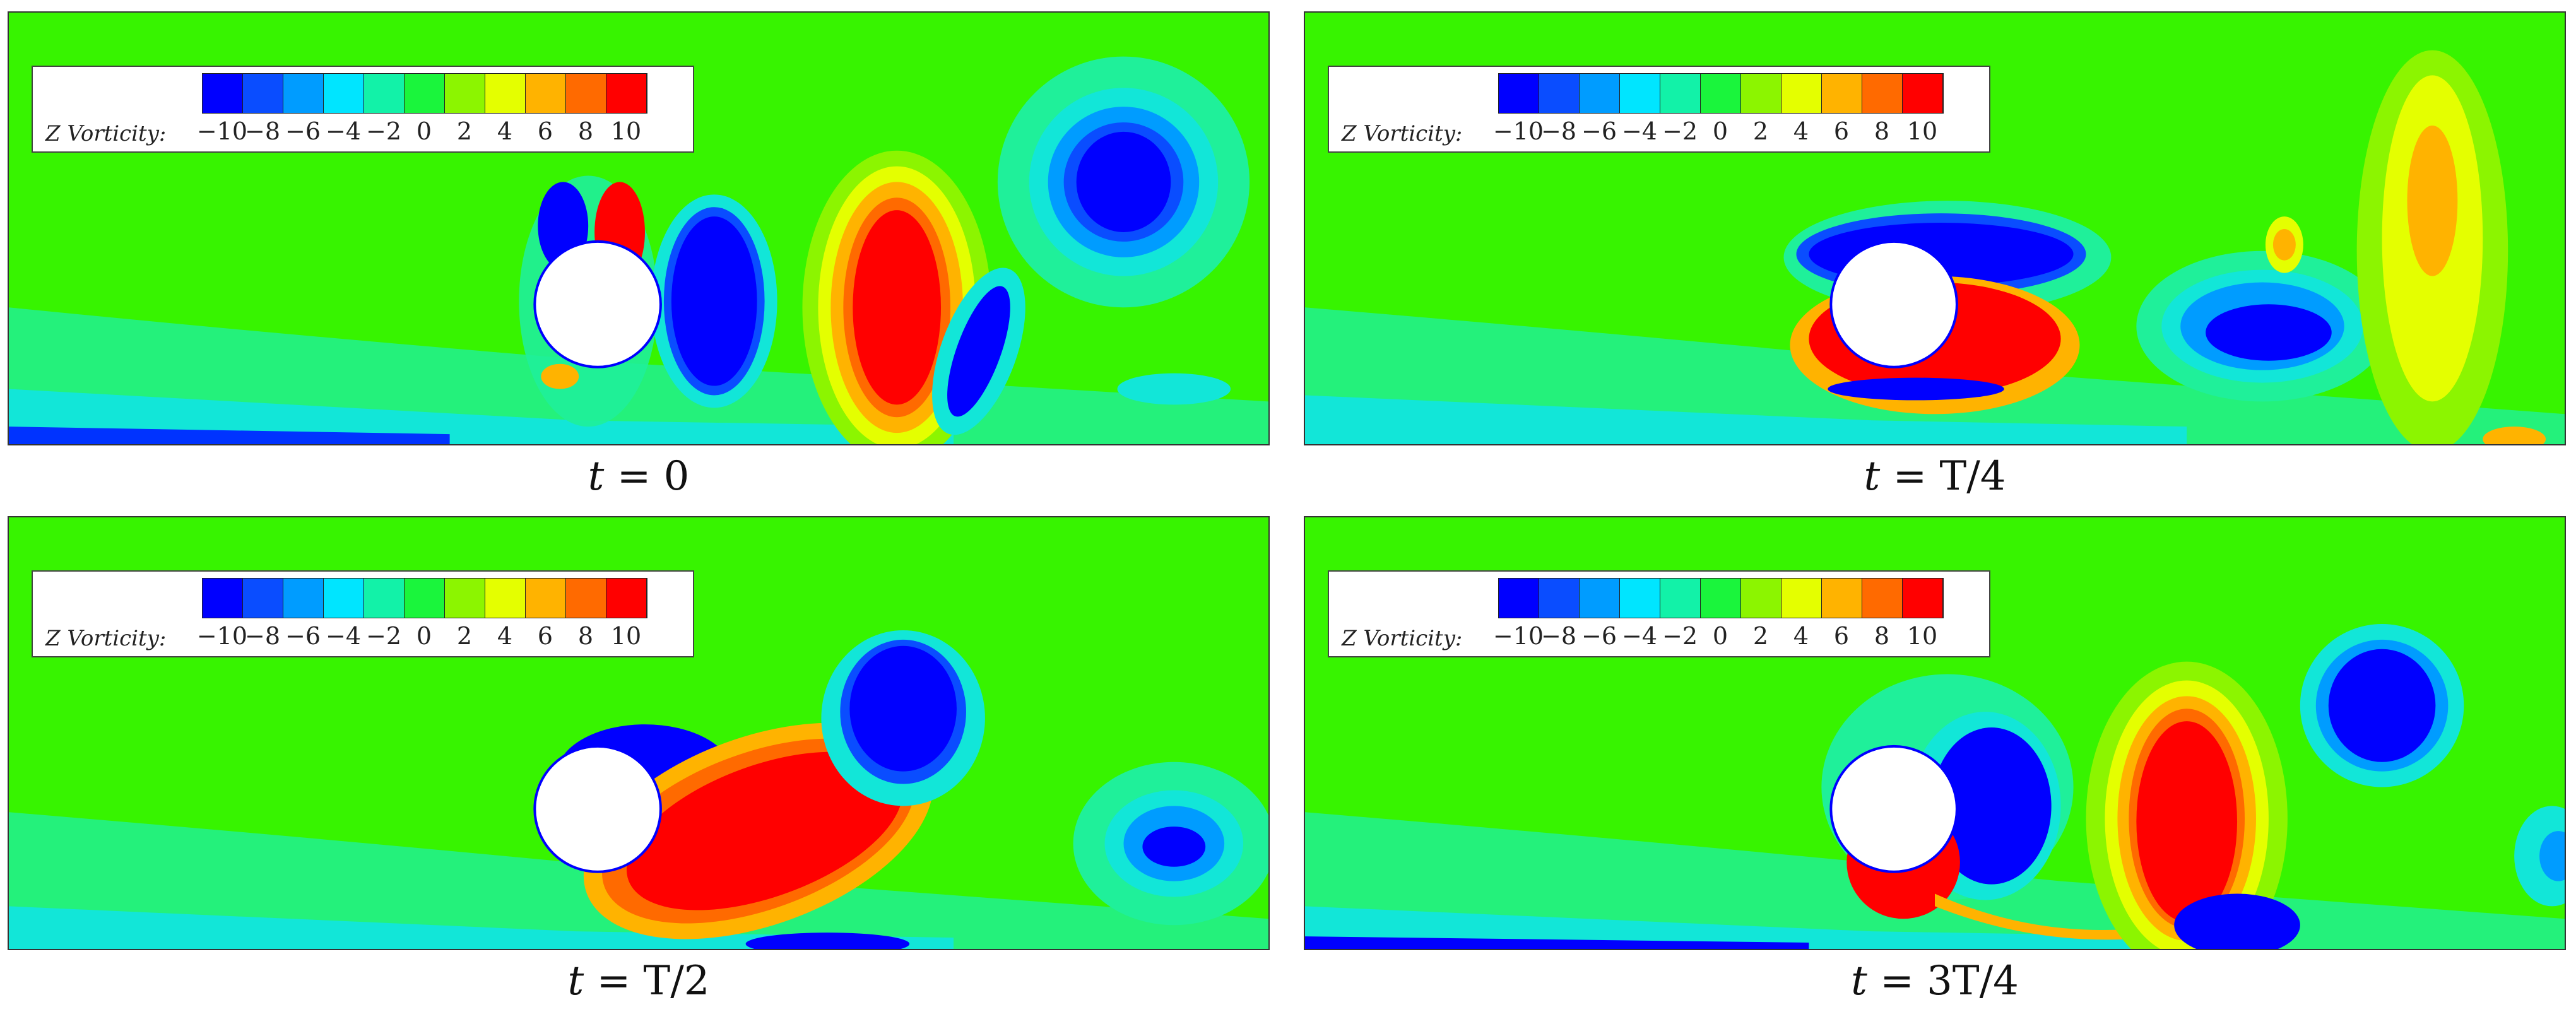 This screenshot has height=1024, width=2576. What do you see at coordinates (1972, 476) in the screenshot?
I see `caption-value: T/4` at bounding box center [1972, 476].